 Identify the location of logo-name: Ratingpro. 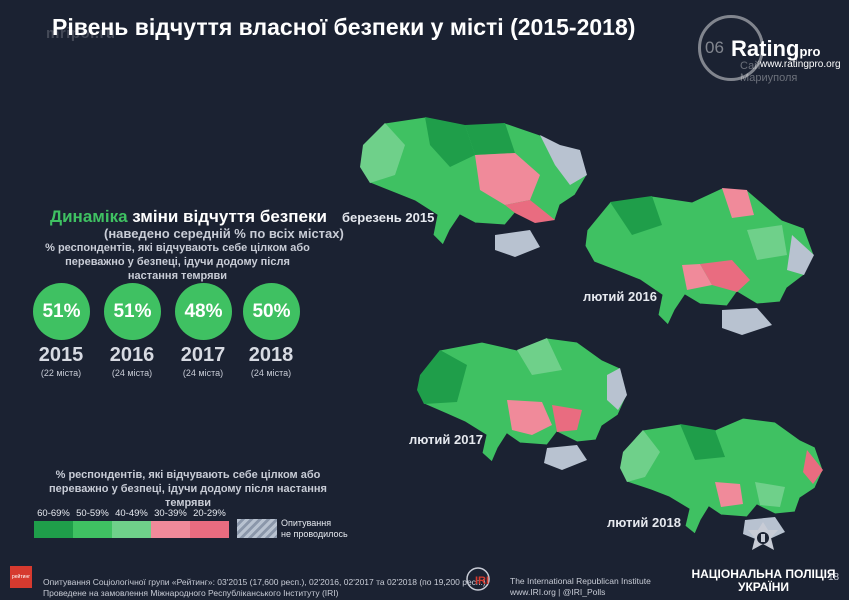
(775, 49).